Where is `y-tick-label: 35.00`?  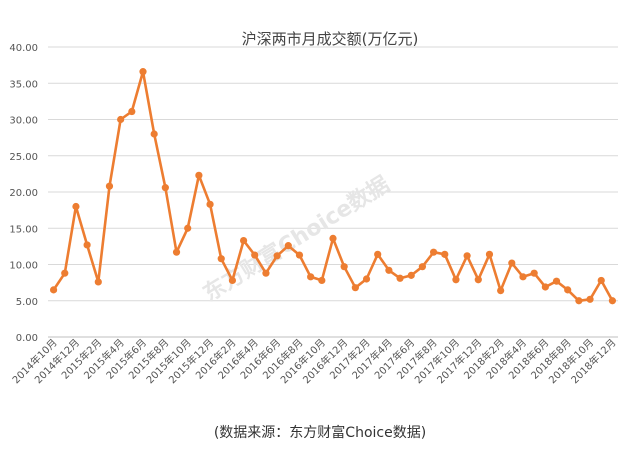
y-tick-label: 35.00 is located at coordinates (23, 84).